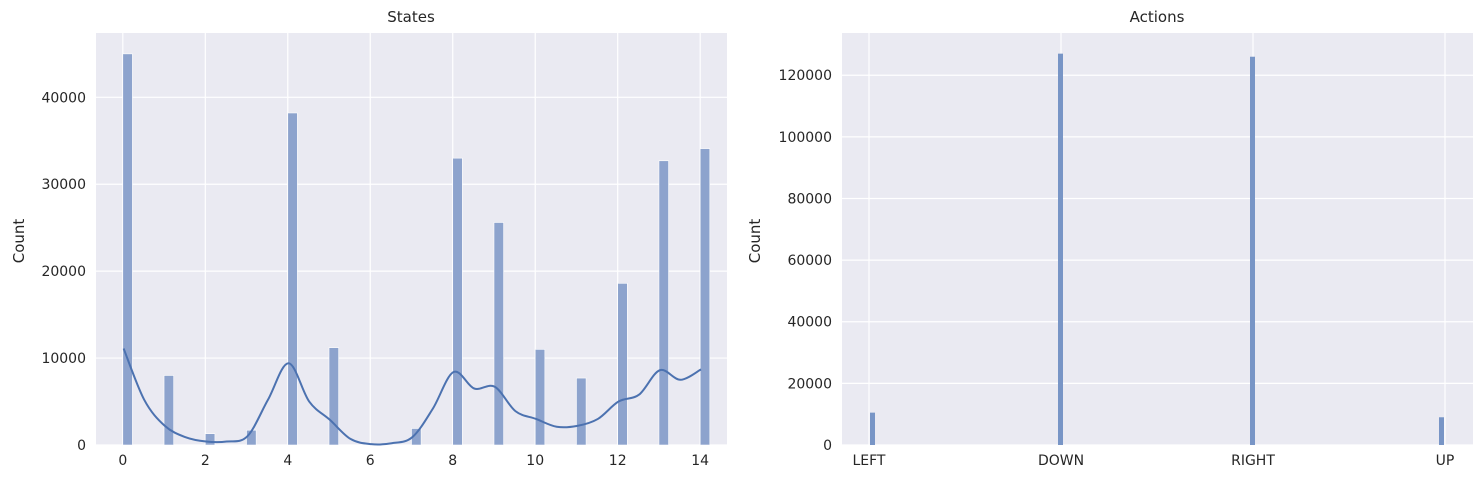 This screenshot has width=1484, height=488. Describe the element at coordinates (205, 461) in the screenshot. I see `x-tick-label: 2` at that location.